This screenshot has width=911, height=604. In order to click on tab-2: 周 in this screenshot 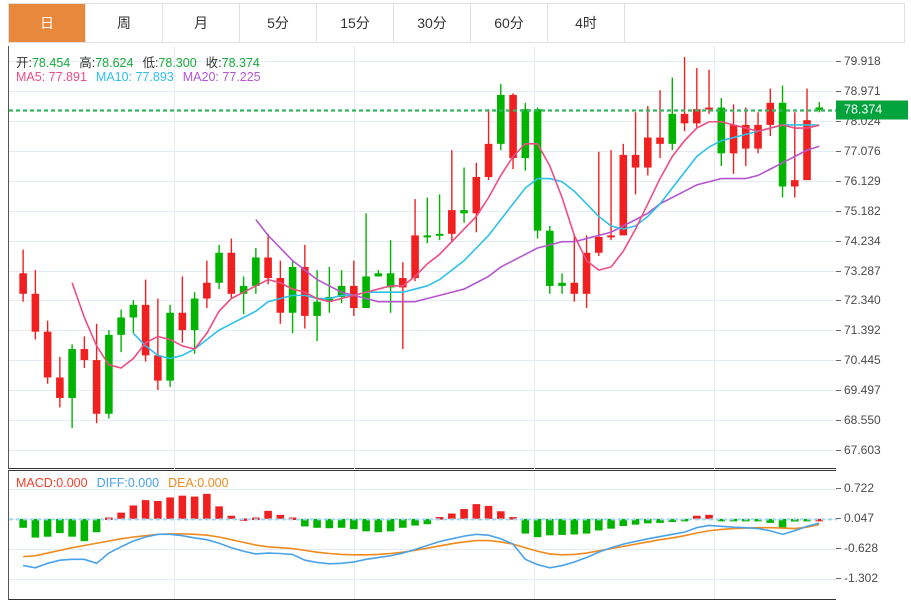, I will do `click(124, 23)`.